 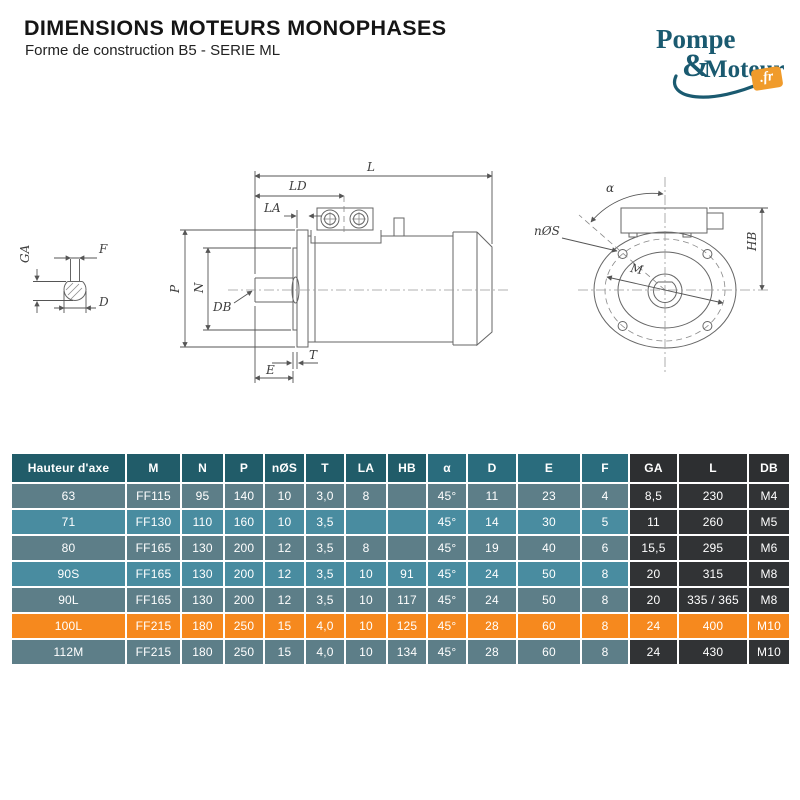 What do you see at coordinates (202, 496) in the screenshot?
I see `table-cell: 95` at bounding box center [202, 496].